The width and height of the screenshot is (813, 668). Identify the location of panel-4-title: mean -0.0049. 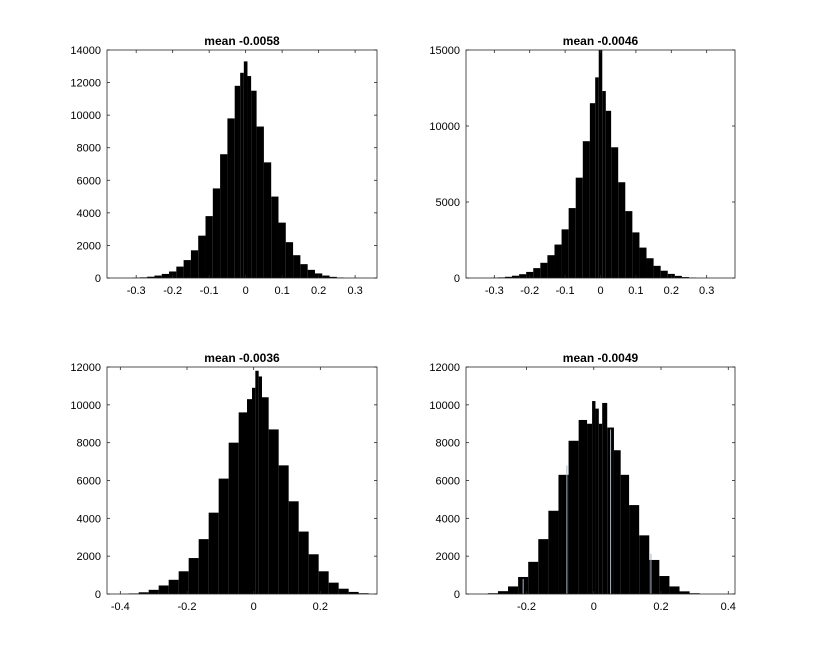
(601, 358).